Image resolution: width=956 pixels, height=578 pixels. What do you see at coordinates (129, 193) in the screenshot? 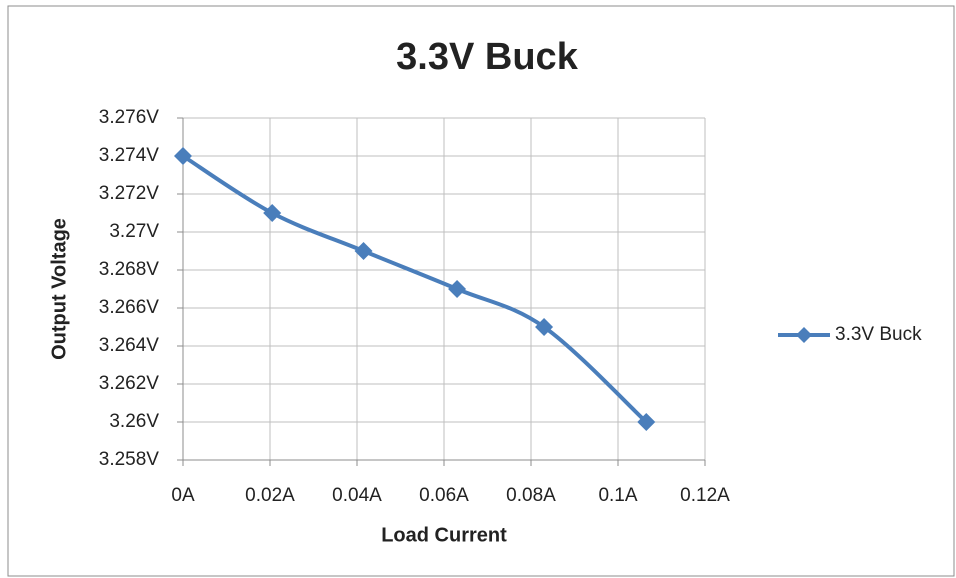
I see `y-tick-label: 3.272V` at bounding box center [129, 193].